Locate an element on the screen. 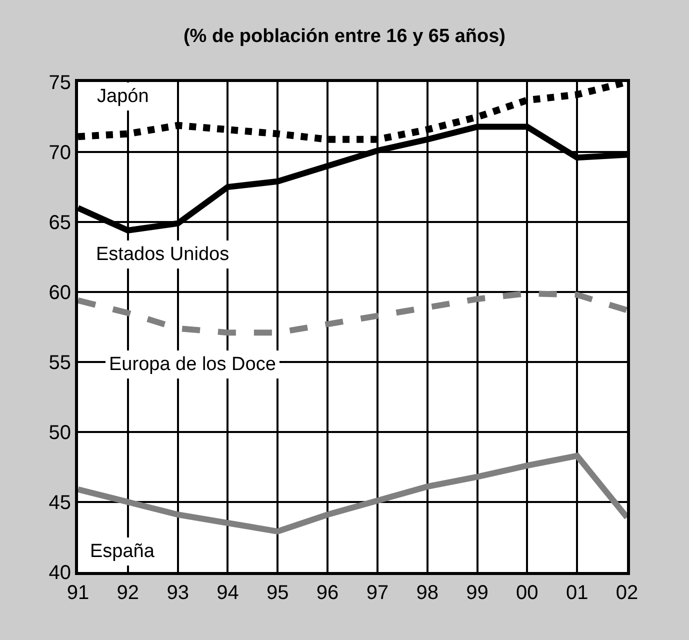 The height and width of the screenshot is (640, 689). x-tick-label: 95 is located at coordinates (277, 593).